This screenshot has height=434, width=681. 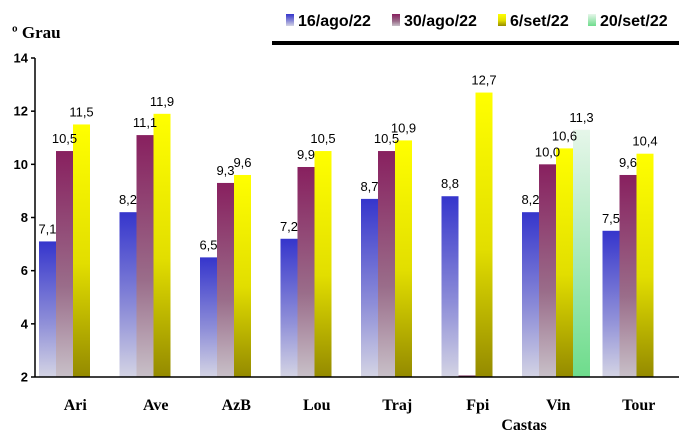 What do you see at coordinates (483, 80) in the screenshot?
I see `data-label: 12,7` at bounding box center [483, 80].